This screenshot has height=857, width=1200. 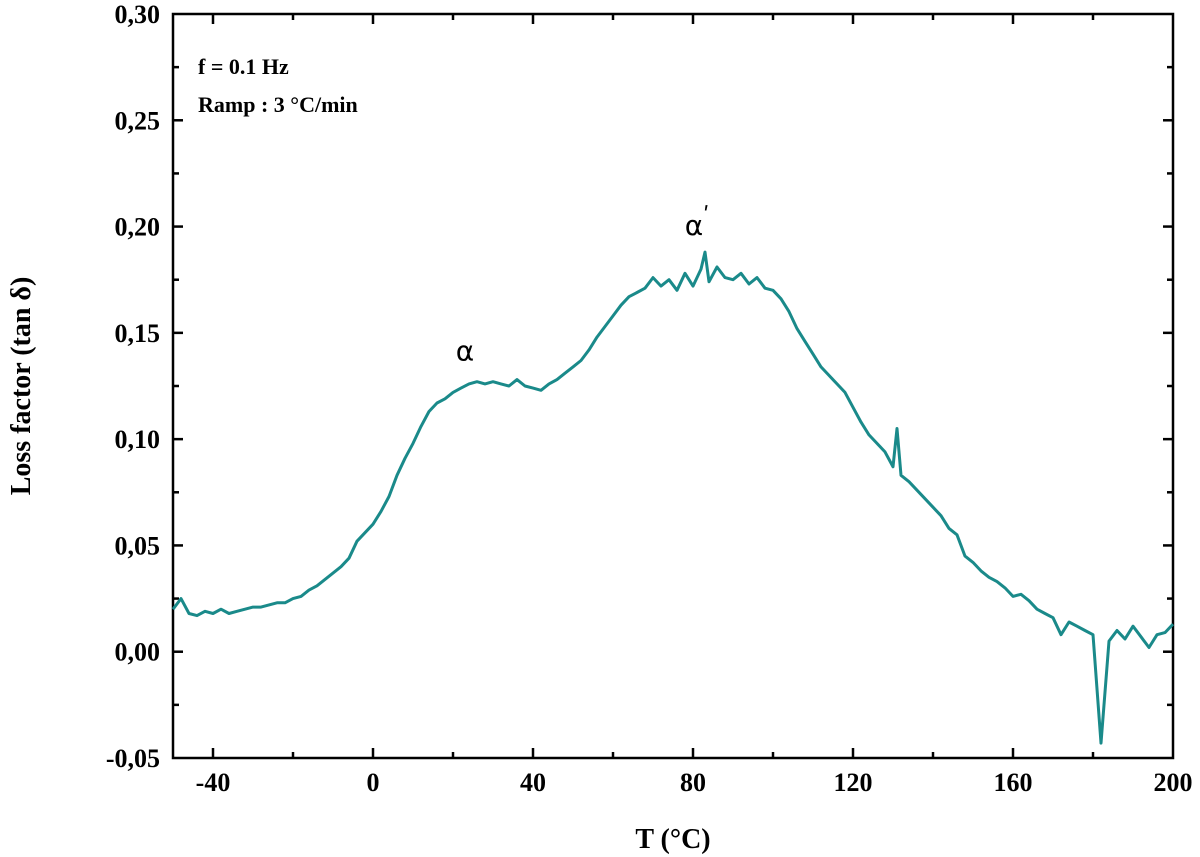 What do you see at coordinates (213, 782) in the screenshot?
I see `x-tick-label: -40` at bounding box center [213, 782].